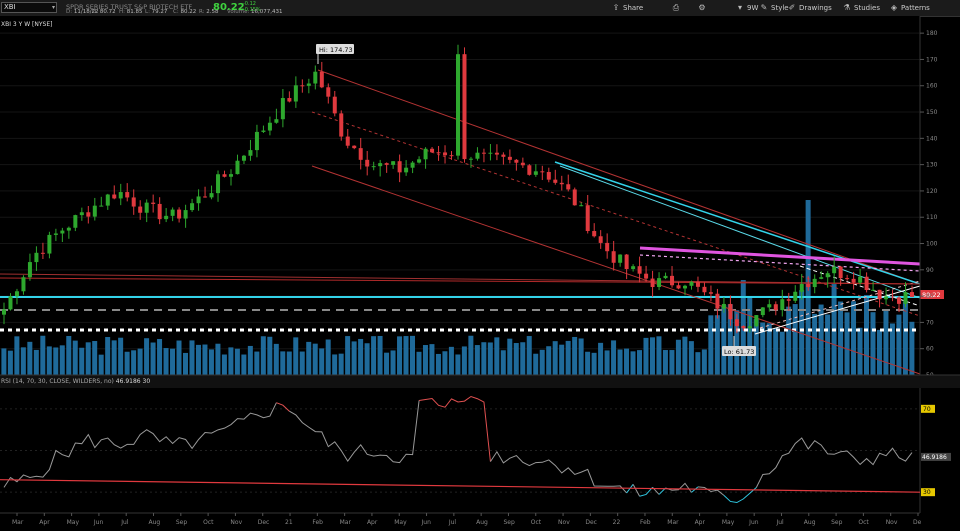 This screenshot has height=531, width=960. Describe the element at coordinates (932, 59) in the screenshot. I see `price-tick-label: 170` at that location.